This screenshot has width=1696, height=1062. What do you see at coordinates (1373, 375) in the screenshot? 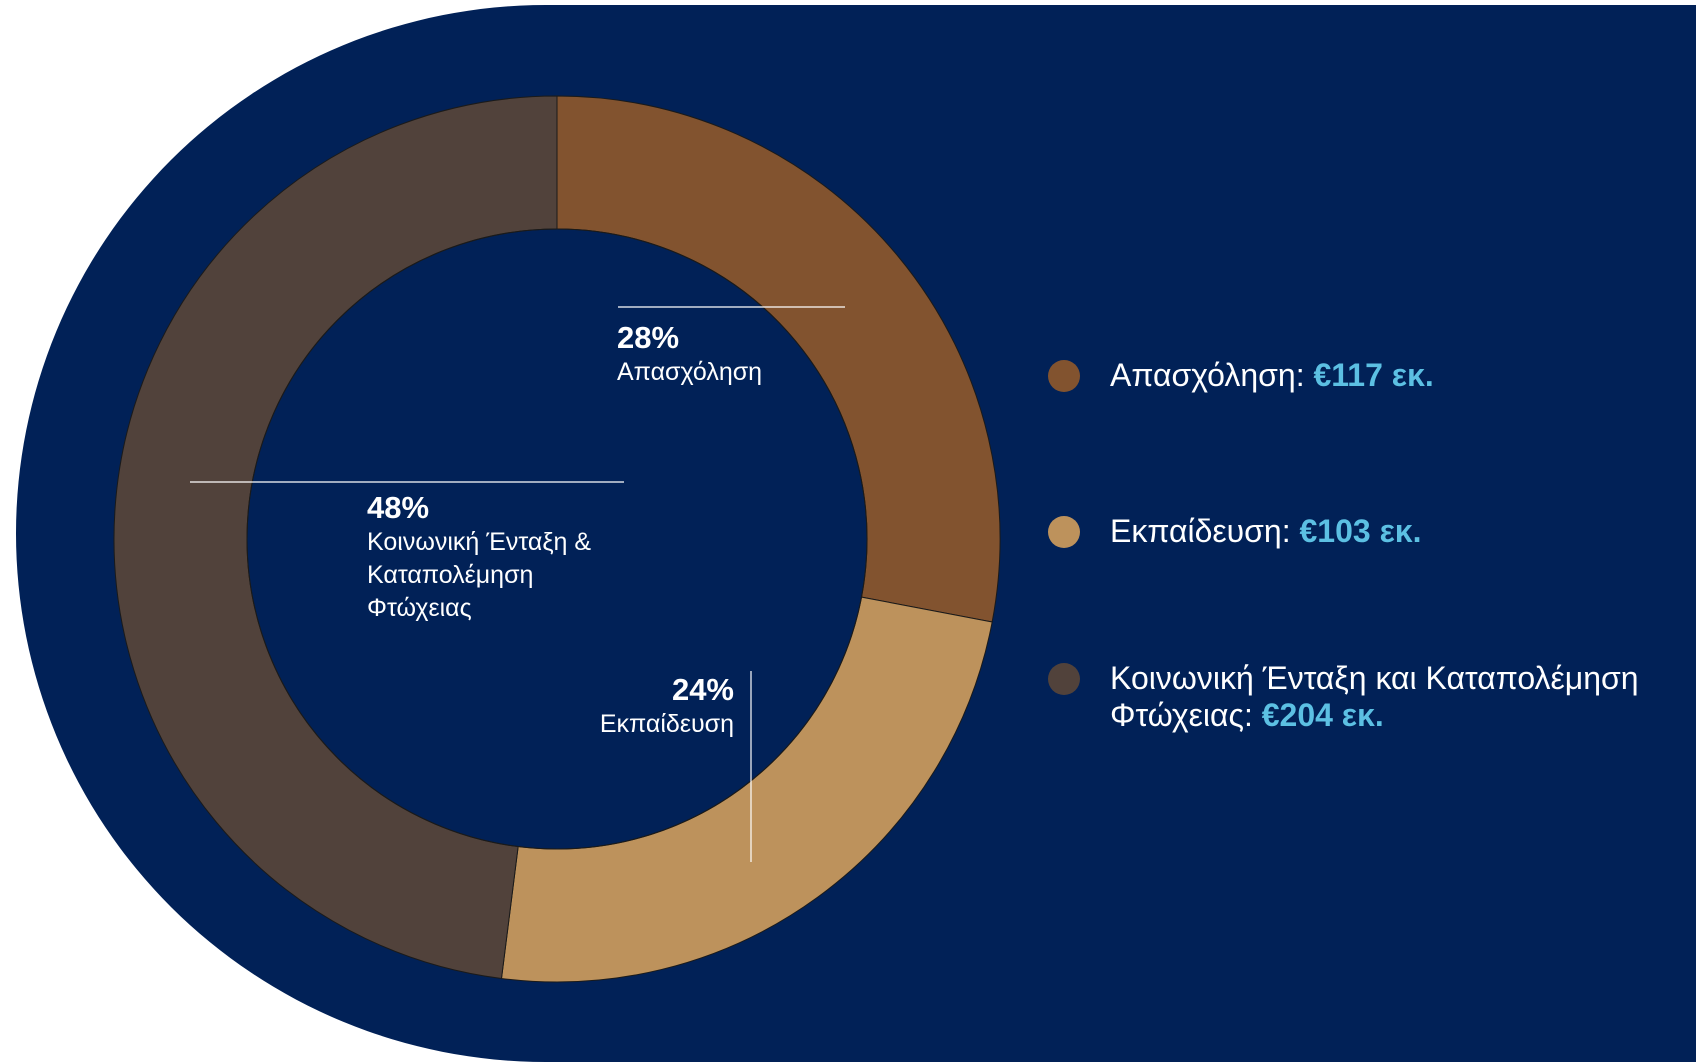
I see `legend-amount: €117 εκ.` at bounding box center [1373, 375].